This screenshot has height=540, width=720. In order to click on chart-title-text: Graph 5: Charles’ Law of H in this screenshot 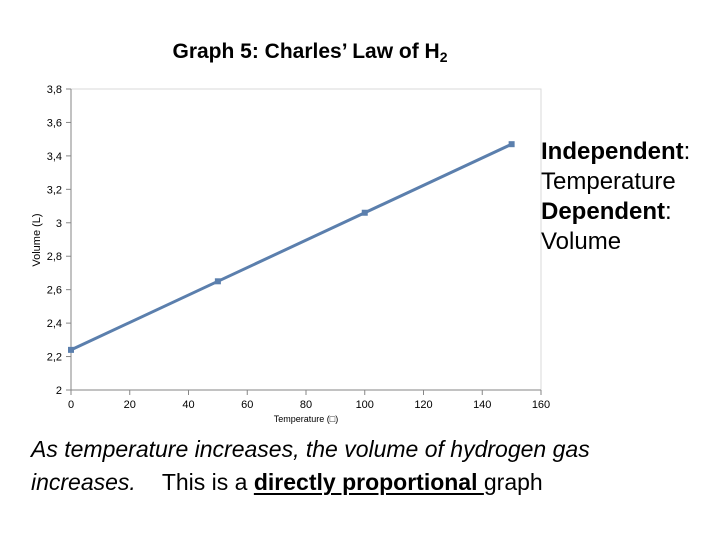, I will do `click(306, 51)`.